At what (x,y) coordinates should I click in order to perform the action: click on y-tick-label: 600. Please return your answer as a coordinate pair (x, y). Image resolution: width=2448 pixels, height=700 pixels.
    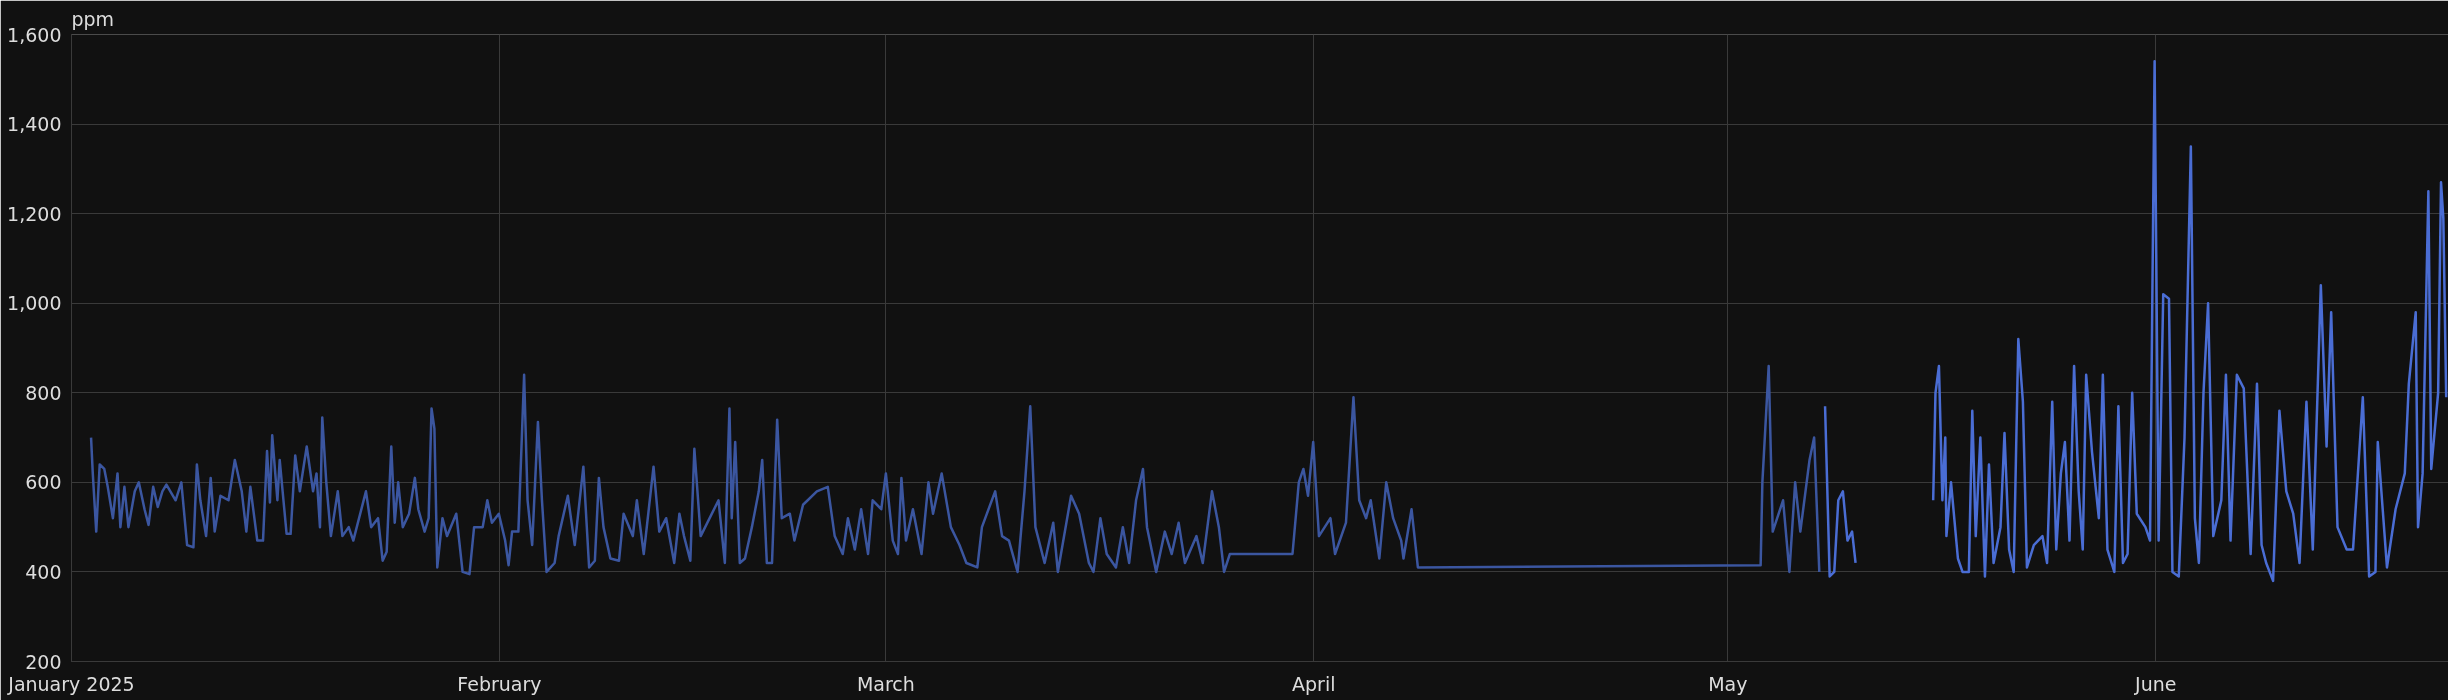
    Looking at the image, I should click on (43, 482).